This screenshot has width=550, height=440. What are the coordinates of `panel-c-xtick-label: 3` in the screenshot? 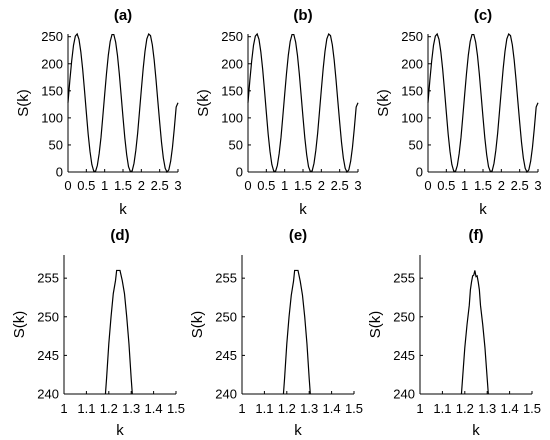 It's located at (537, 185).